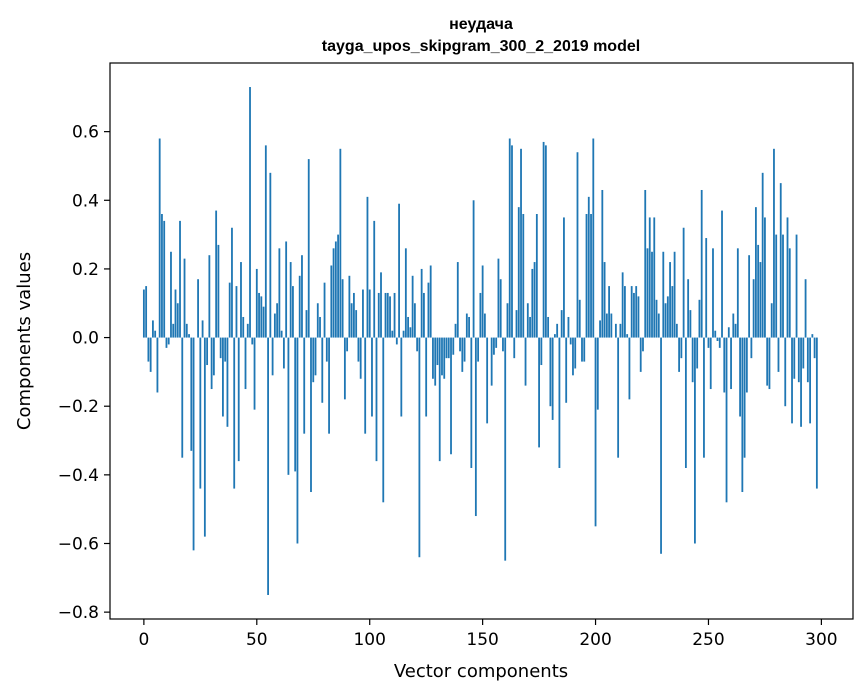 The image size is (867, 696). What do you see at coordinates (481, 46) in the screenshot?
I see `chart-subtitle: tayga_upos_skipgram_300_2_2019 model` at bounding box center [481, 46].